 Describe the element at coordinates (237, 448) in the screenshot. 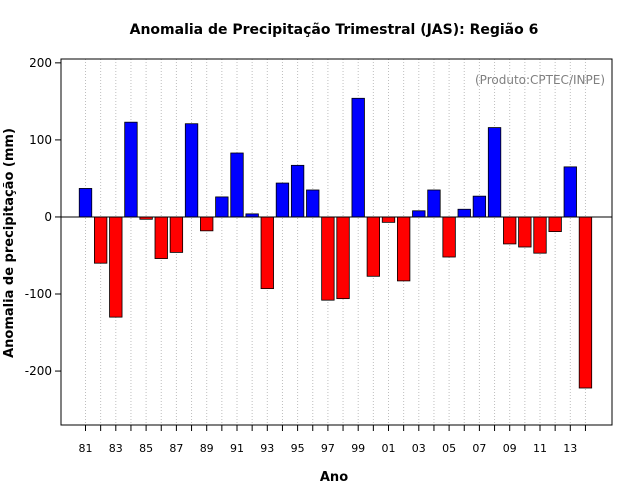

I see `x-tick-label: 91` at that location.